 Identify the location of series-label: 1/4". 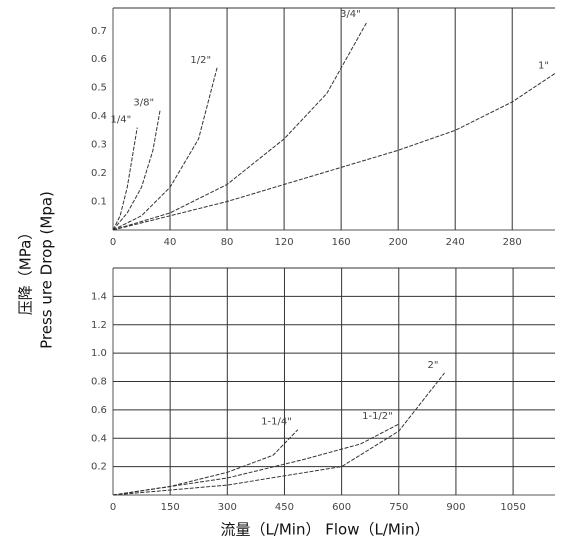
(121, 120).